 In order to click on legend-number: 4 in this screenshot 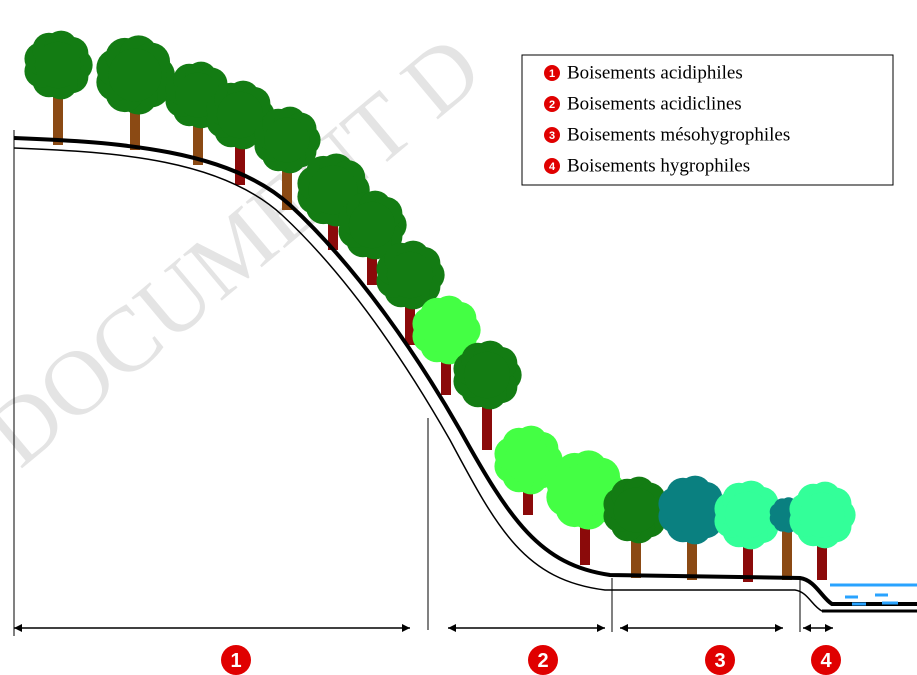, I will do `click(552, 167)`.